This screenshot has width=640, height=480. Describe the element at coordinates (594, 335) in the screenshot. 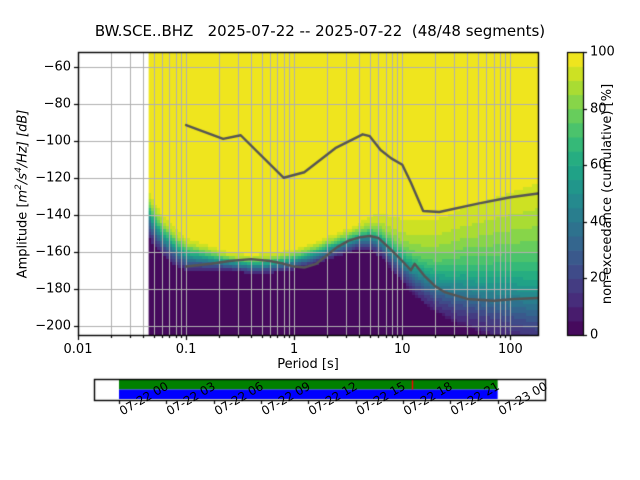

I see `colorbar-tick-label: 0` at that location.